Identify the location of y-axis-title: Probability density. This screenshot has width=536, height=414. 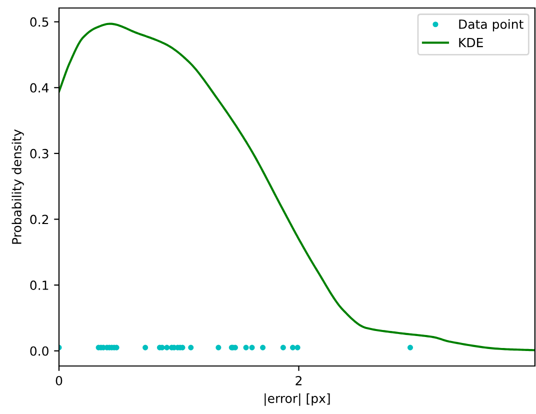
(18, 186).